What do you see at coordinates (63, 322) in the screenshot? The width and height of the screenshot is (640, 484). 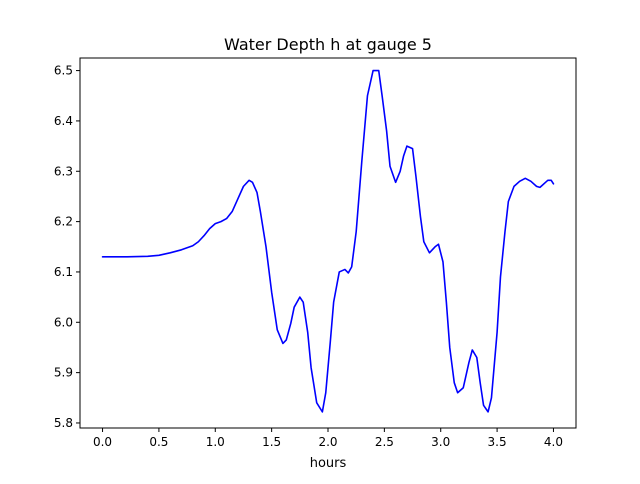 I see `y-tick-label: 6.0` at bounding box center [63, 322].